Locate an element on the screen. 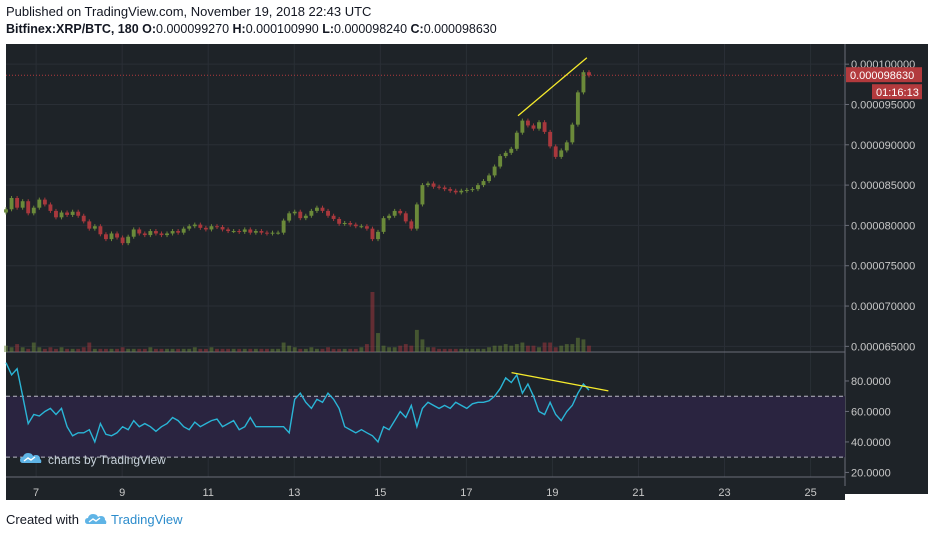 The width and height of the screenshot is (929, 537). price-tick-label: 0.000085000 is located at coordinates (883, 186).